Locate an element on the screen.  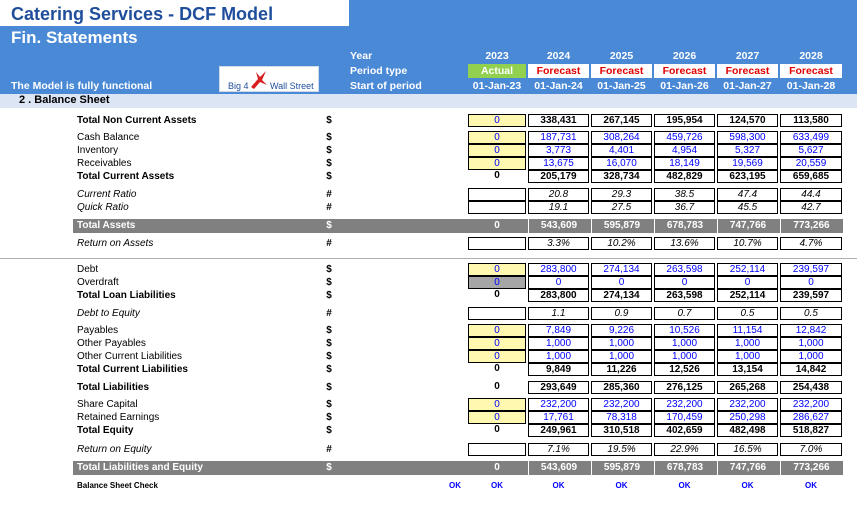
value-cell-tcl: 14,842 is located at coordinates (811, 369).